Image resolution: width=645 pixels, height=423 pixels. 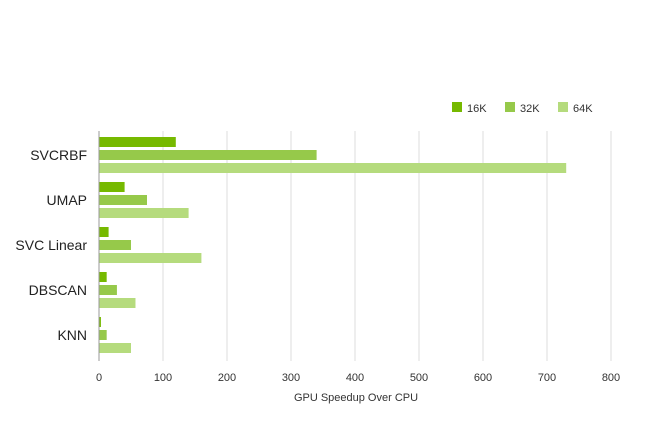 What do you see at coordinates (477, 109) in the screenshot?
I see `legend-label-16k: 16K` at bounding box center [477, 109].